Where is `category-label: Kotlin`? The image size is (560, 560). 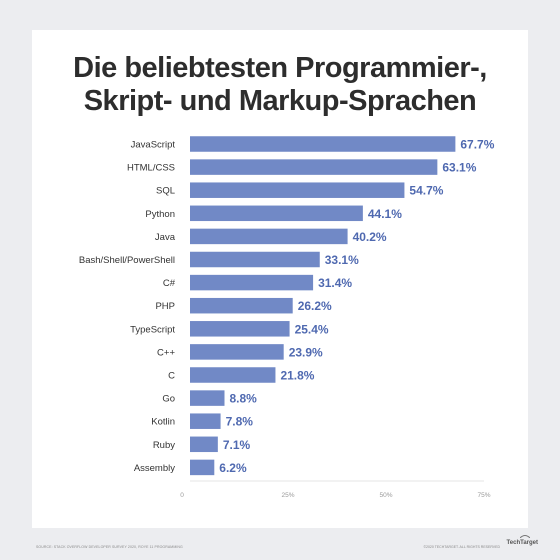
category-label: Kotlin is located at coordinates (163, 422).